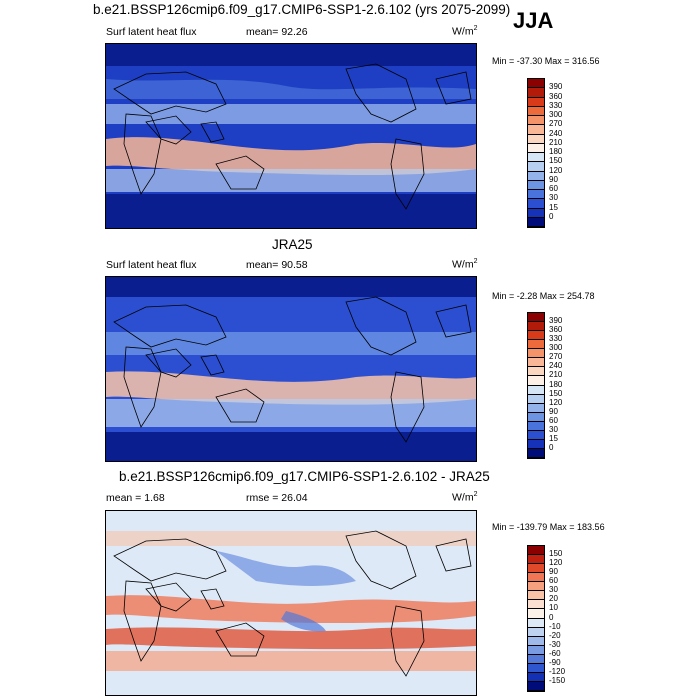  Describe the element at coordinates (151, 265) in the screenshot. I see `panel2-variable-label: Surf latent heat flux` at that location.